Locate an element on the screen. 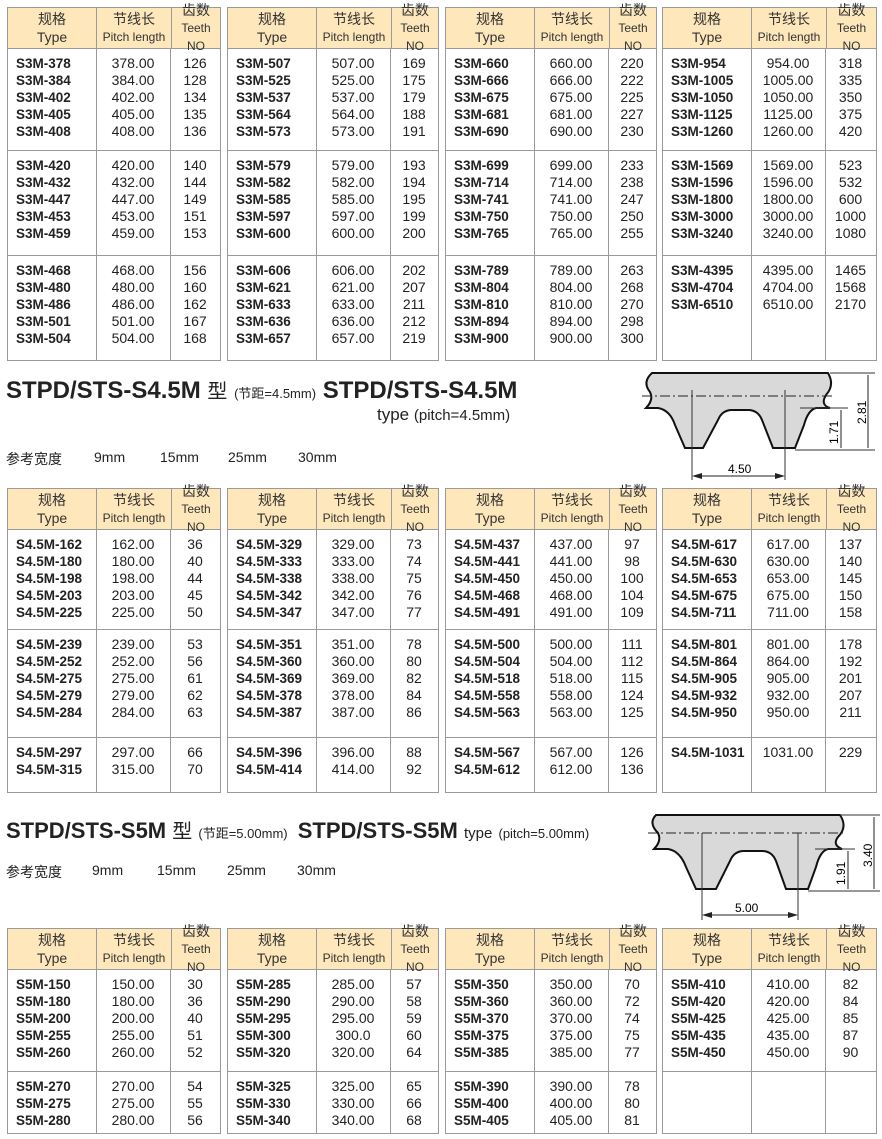  teeth-count: 222 is located at coordinates (632, 80).